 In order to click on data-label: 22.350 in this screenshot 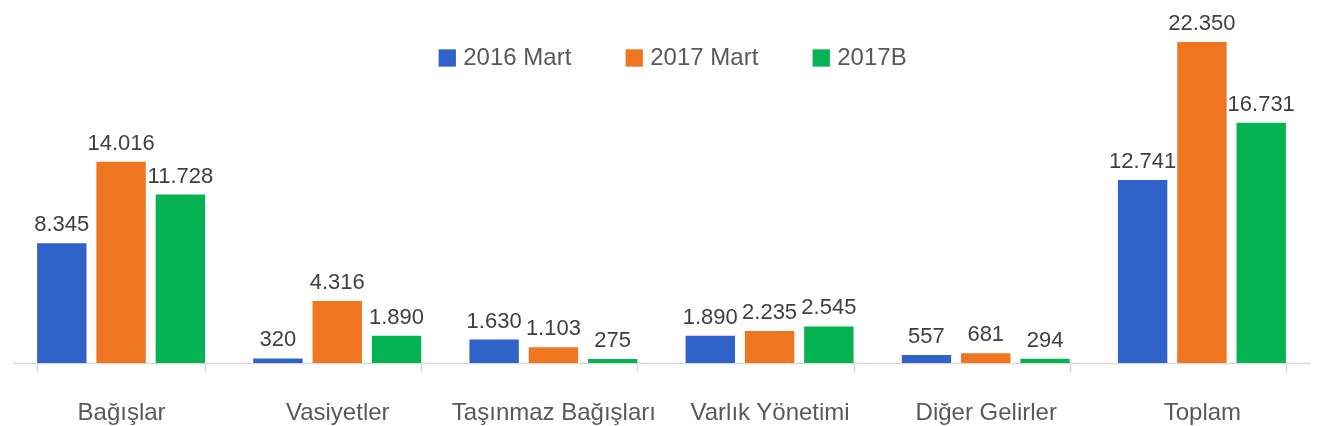, I will do `click(1202, 22)`.